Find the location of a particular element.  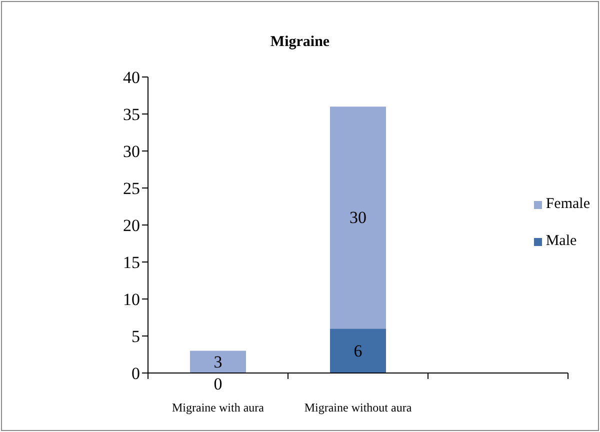

legend-label: Male is located at coordinates (561, 241).